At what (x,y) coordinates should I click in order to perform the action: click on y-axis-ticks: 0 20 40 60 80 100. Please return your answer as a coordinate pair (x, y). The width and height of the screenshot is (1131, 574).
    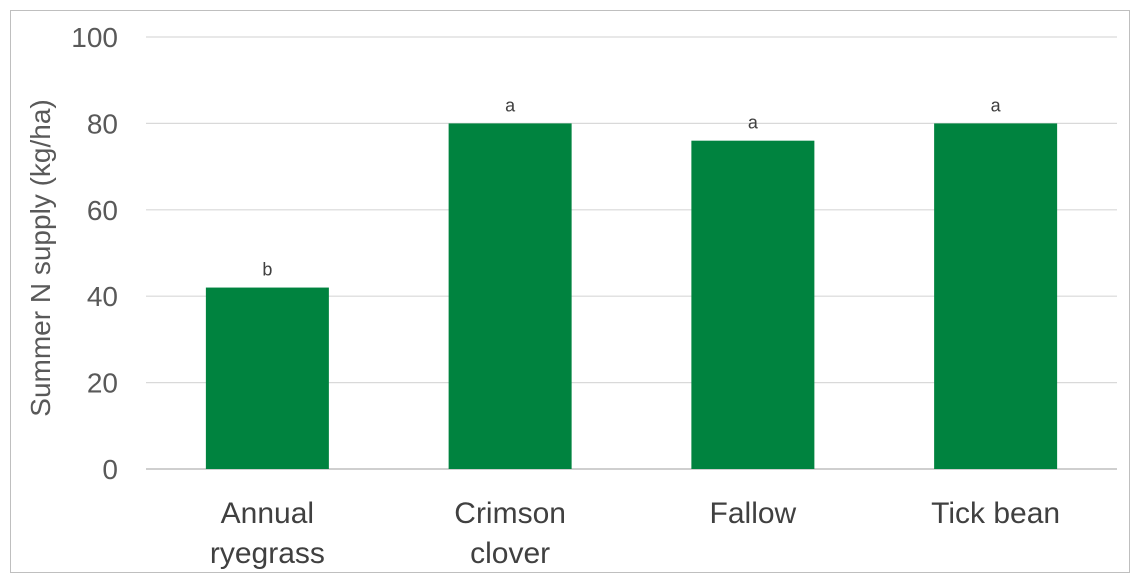
    Looking at the image, I should click on (94, 253).